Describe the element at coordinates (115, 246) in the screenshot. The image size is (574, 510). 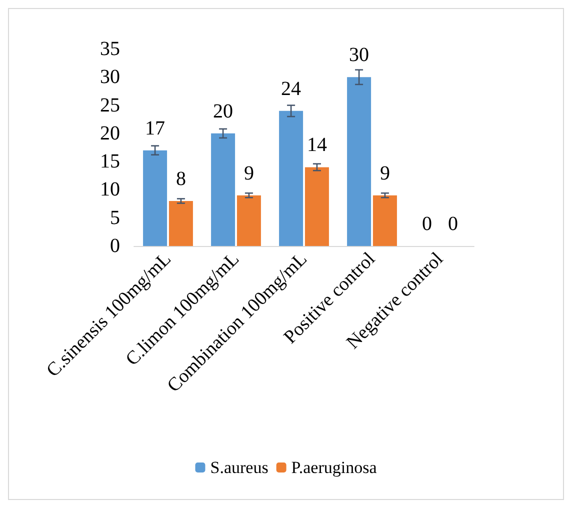
I see `y-tick-label: 0` at that location.